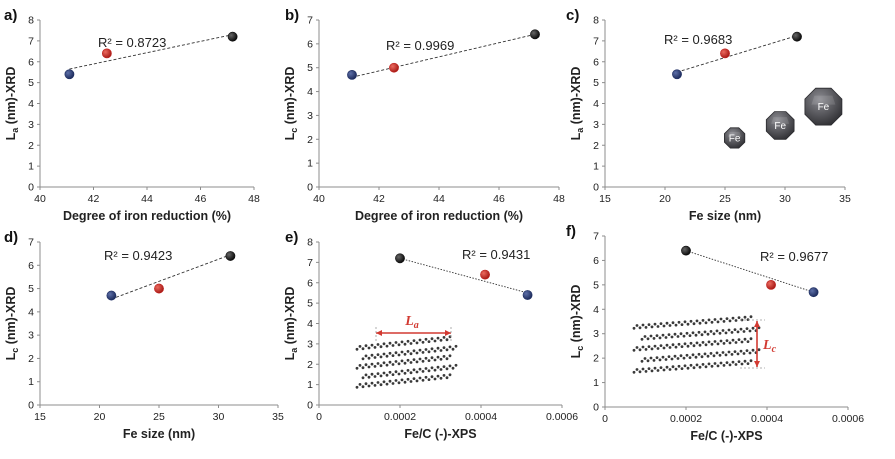 Image resolution: width=895 pixels, height=459 pixels. Describe the element at coordinates (596, 21) in the screenshot. I see `y-tick-label: 8` at that location.